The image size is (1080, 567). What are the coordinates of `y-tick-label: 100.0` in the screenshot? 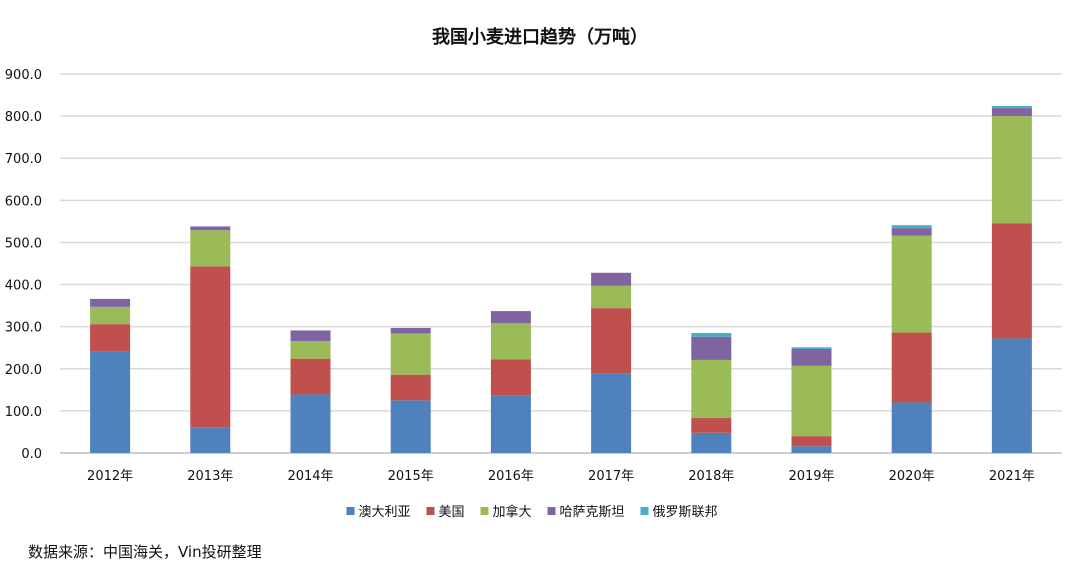 It's located at (23, 412).